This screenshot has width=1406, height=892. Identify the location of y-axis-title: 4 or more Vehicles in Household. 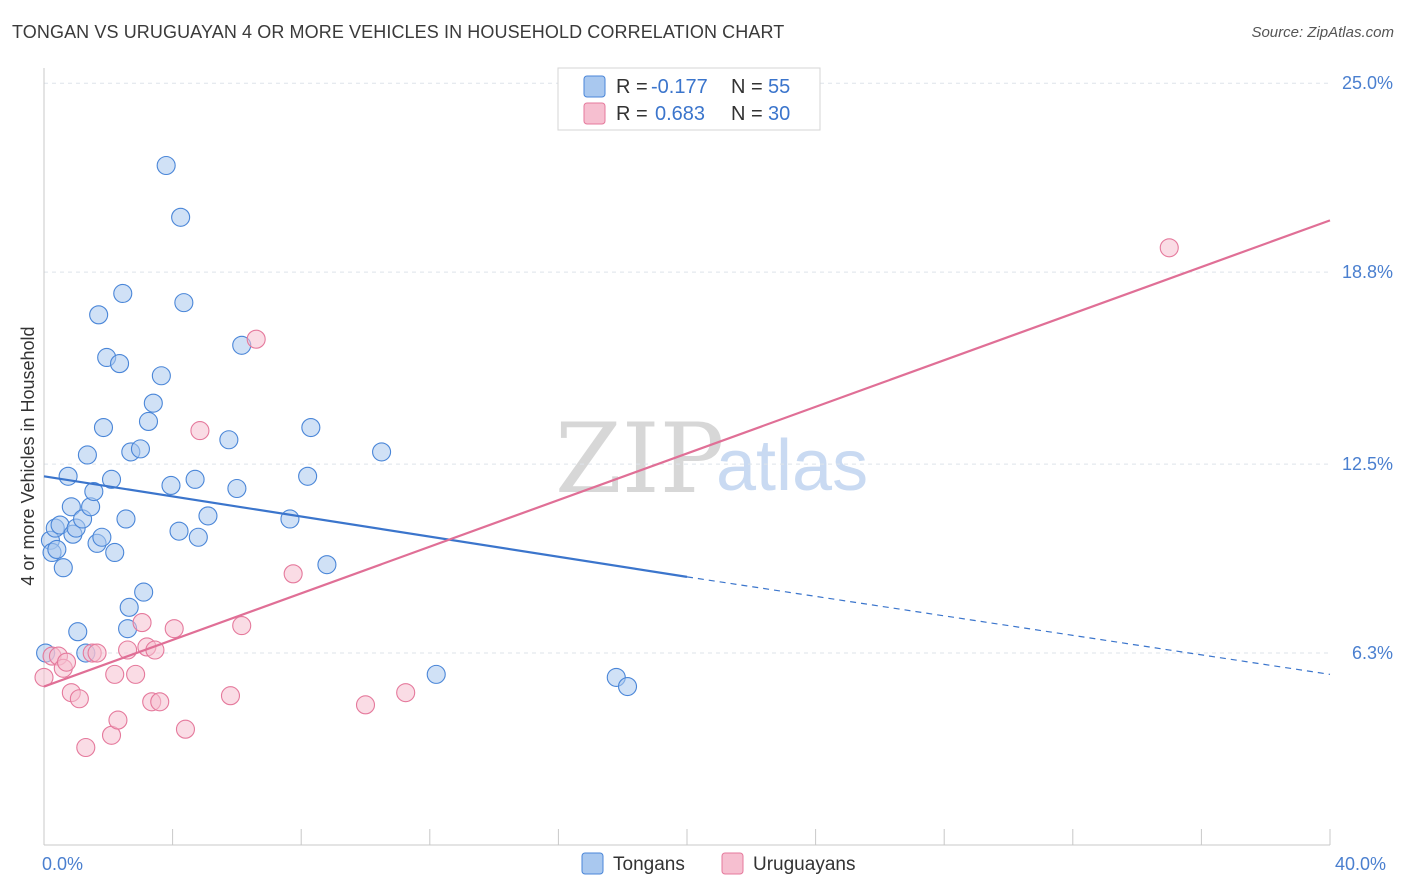
(28, 455).